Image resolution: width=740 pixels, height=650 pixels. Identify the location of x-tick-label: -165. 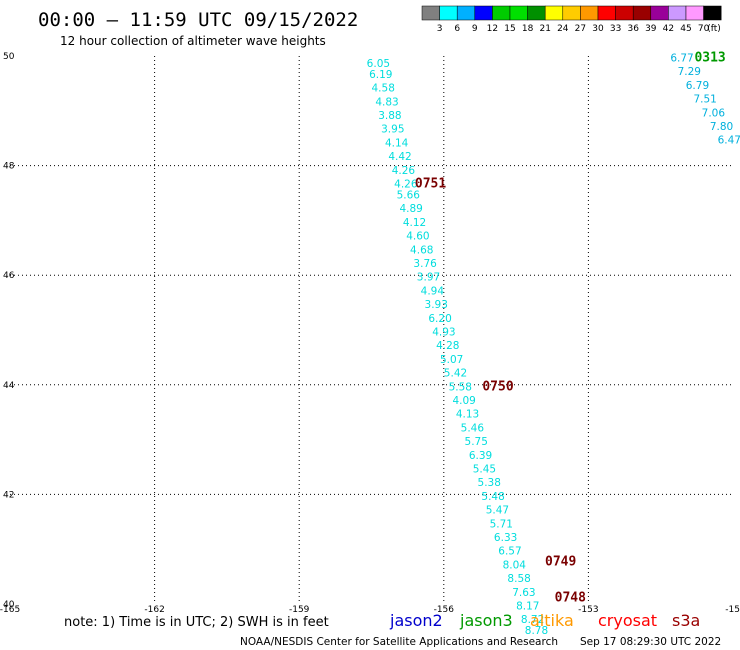
(10, 610).